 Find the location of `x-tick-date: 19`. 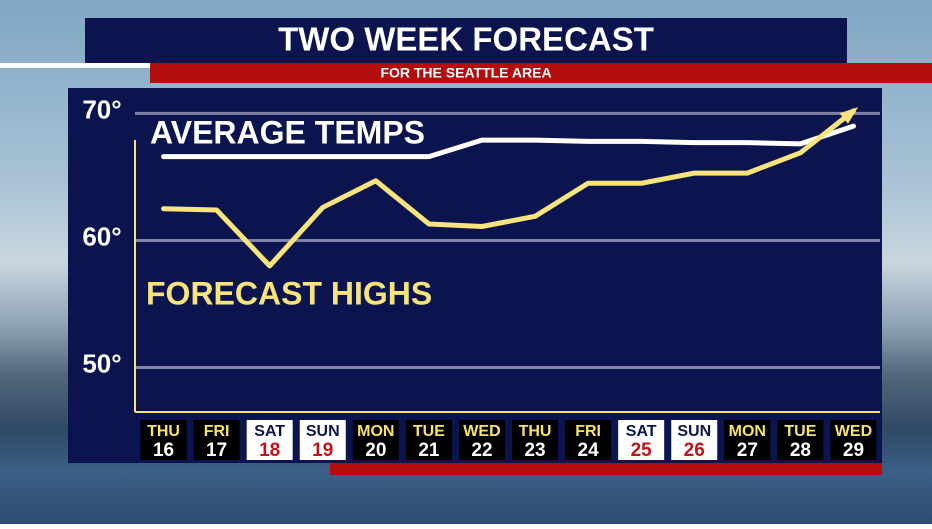

x-tick-date: 19 is located at coordinates (322, 450).